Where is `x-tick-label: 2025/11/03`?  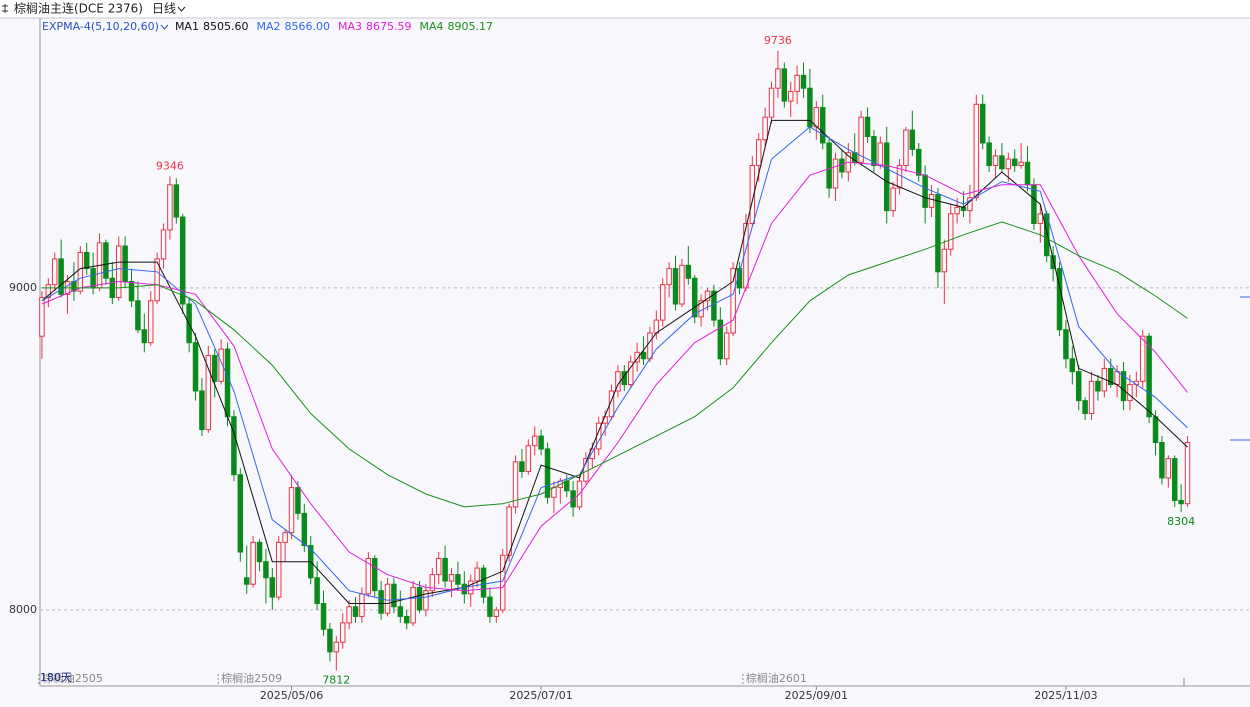
x-tick-label: 2025/11/03 is located at coordinates (1065, 695).